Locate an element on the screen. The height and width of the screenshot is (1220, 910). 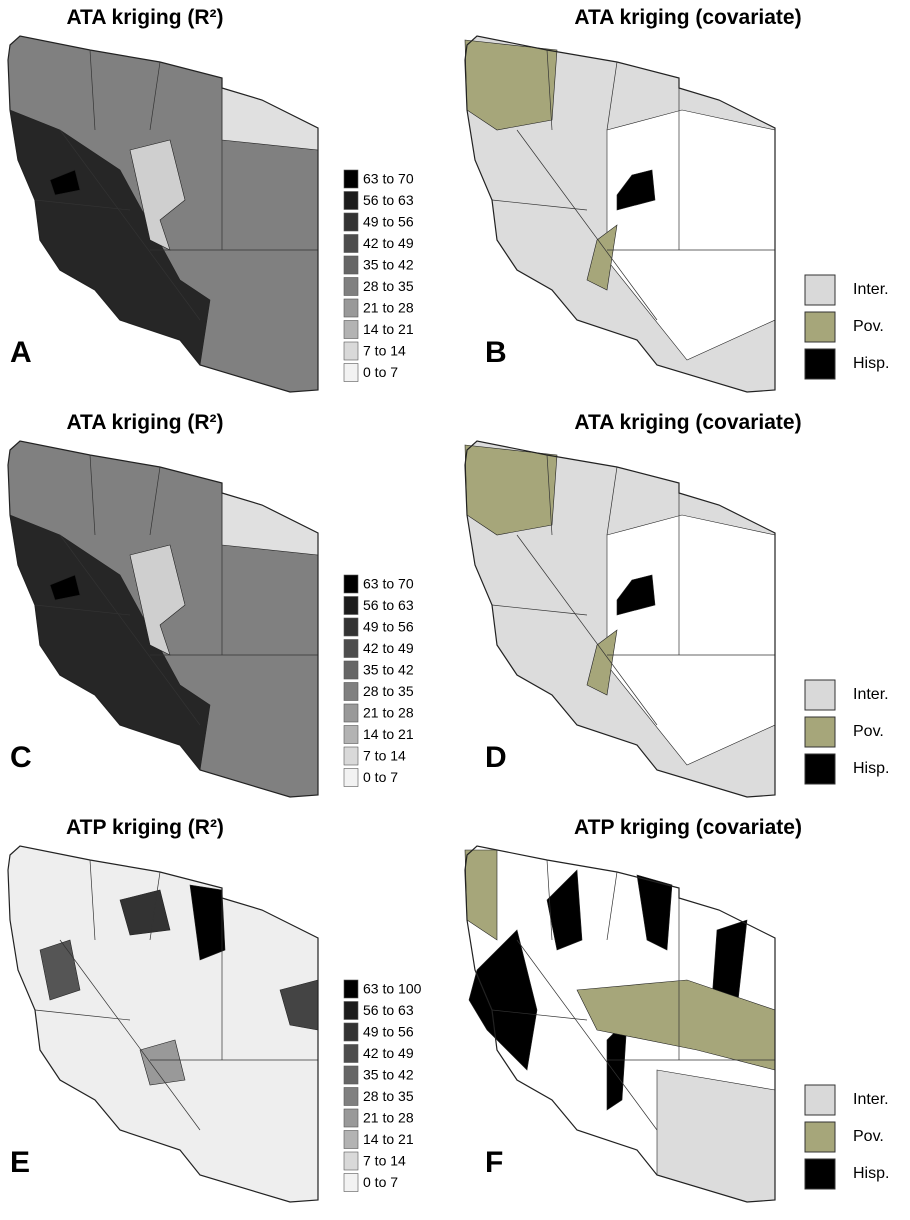
panel-letter: B is located at coordinates (496, 352).